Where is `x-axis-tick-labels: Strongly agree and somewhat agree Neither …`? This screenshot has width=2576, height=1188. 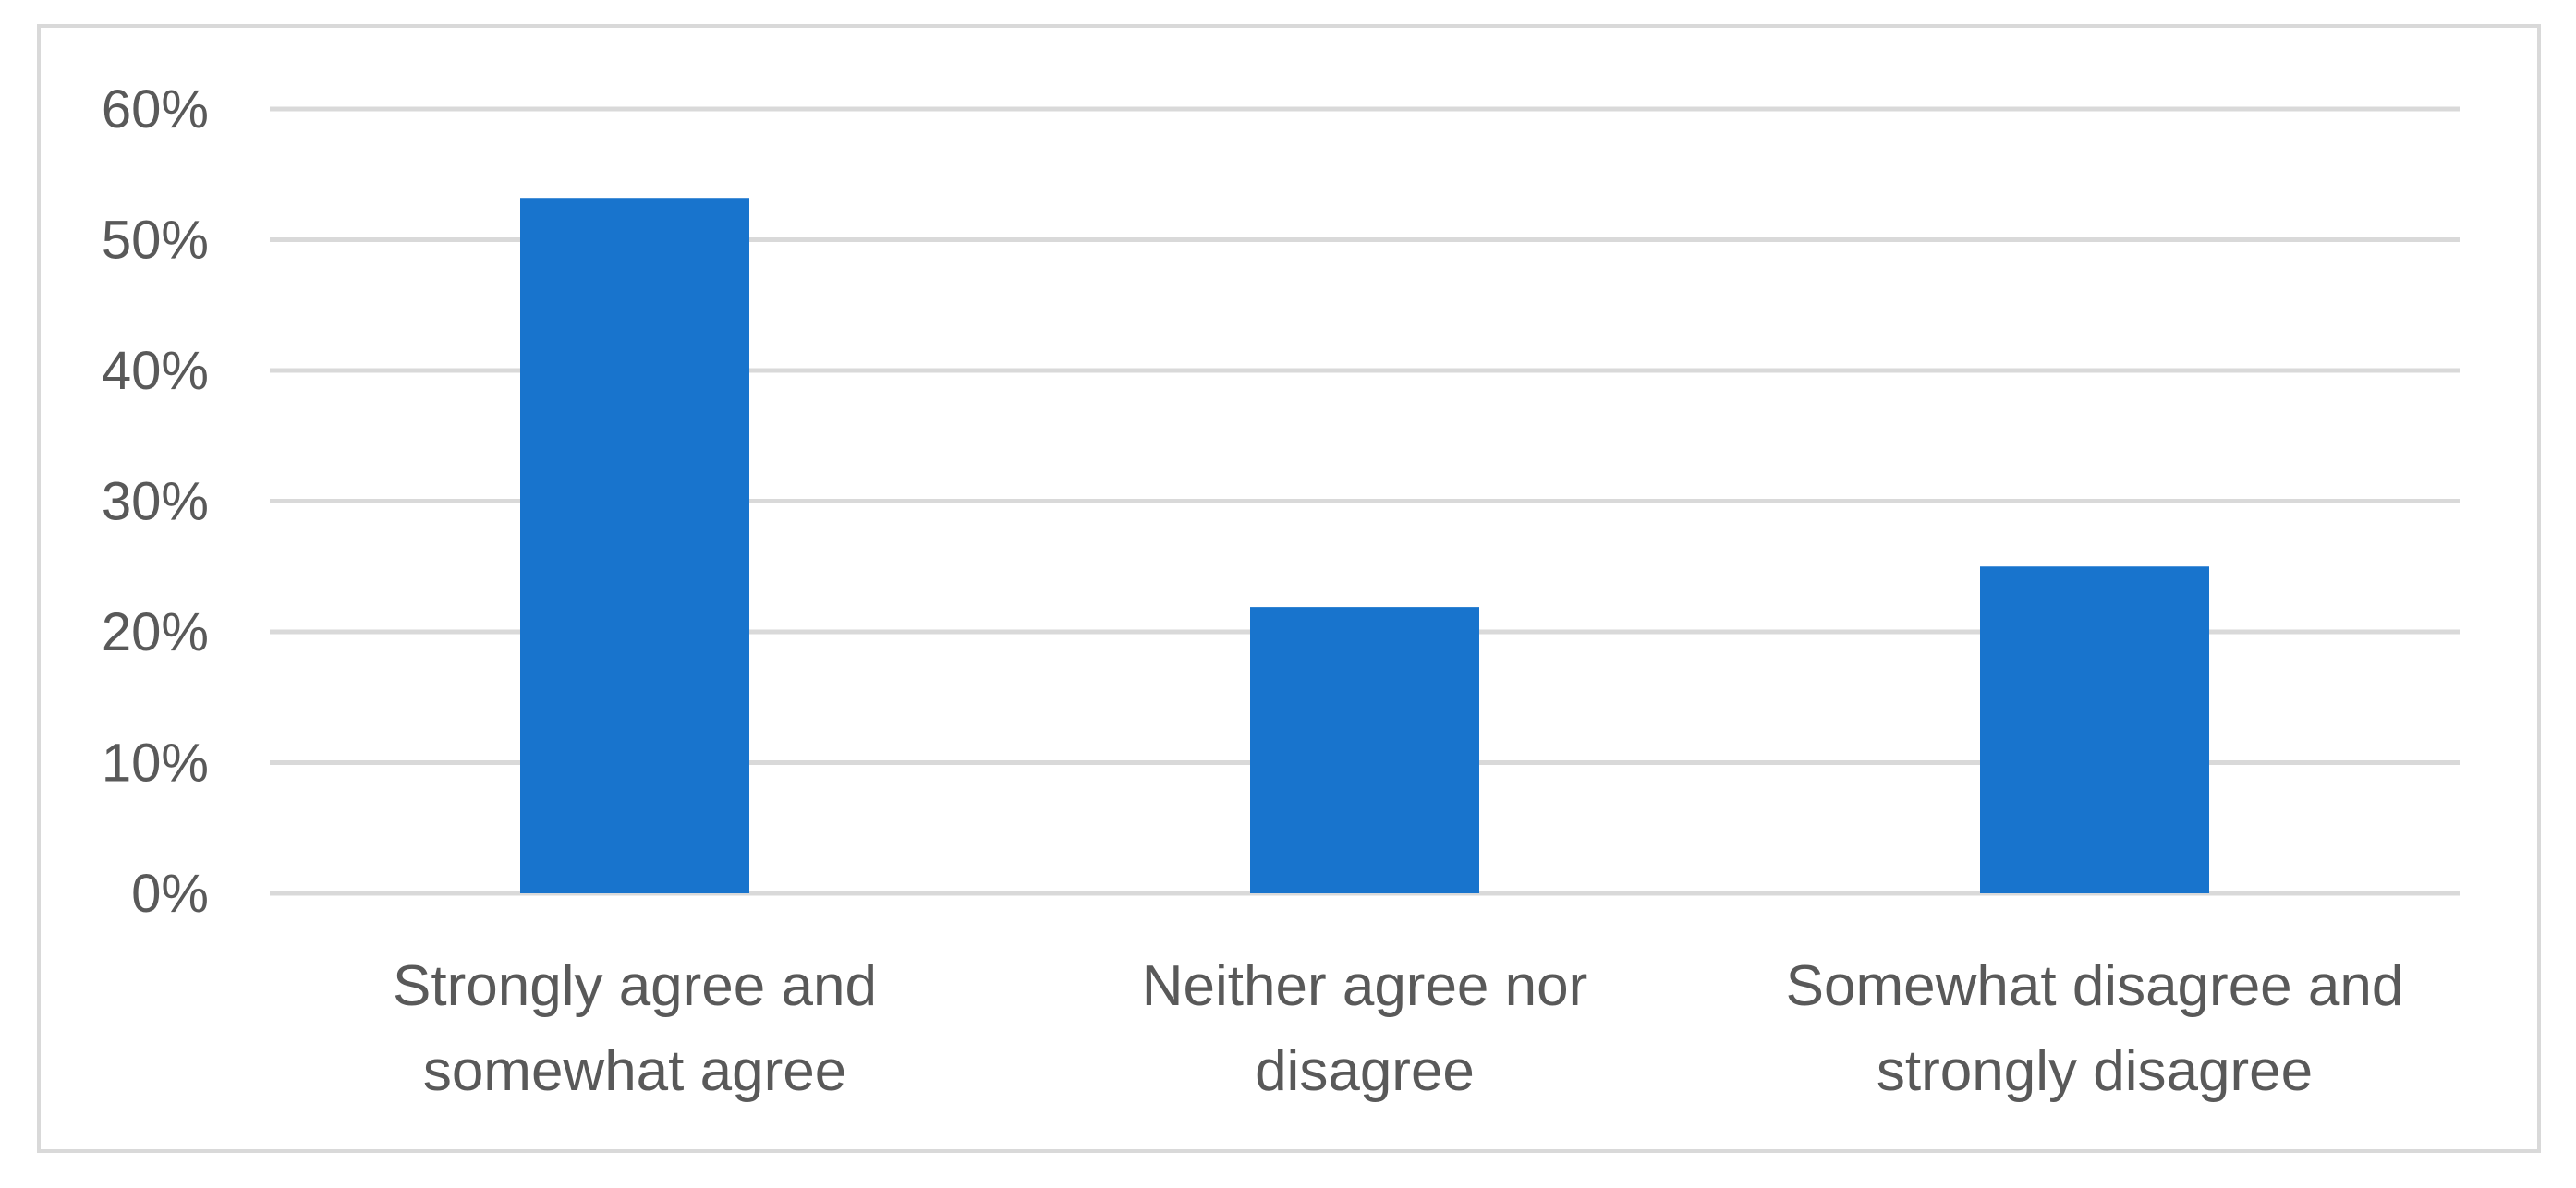
x-axis-tick-labels: Strongly agree and somewhat agree Neither … is located at coordinates (1398, 1028).